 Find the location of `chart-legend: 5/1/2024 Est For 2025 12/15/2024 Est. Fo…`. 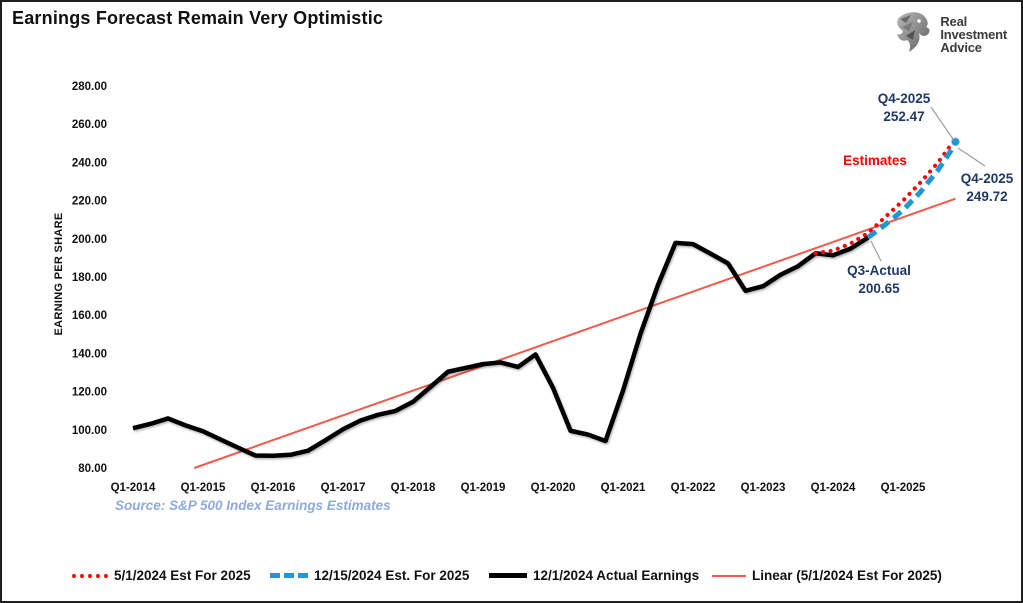

chart-legend: 5/1/2024 Est For 2025 12/15/2024 Est. Fo… is located at coordinates (511, 581).